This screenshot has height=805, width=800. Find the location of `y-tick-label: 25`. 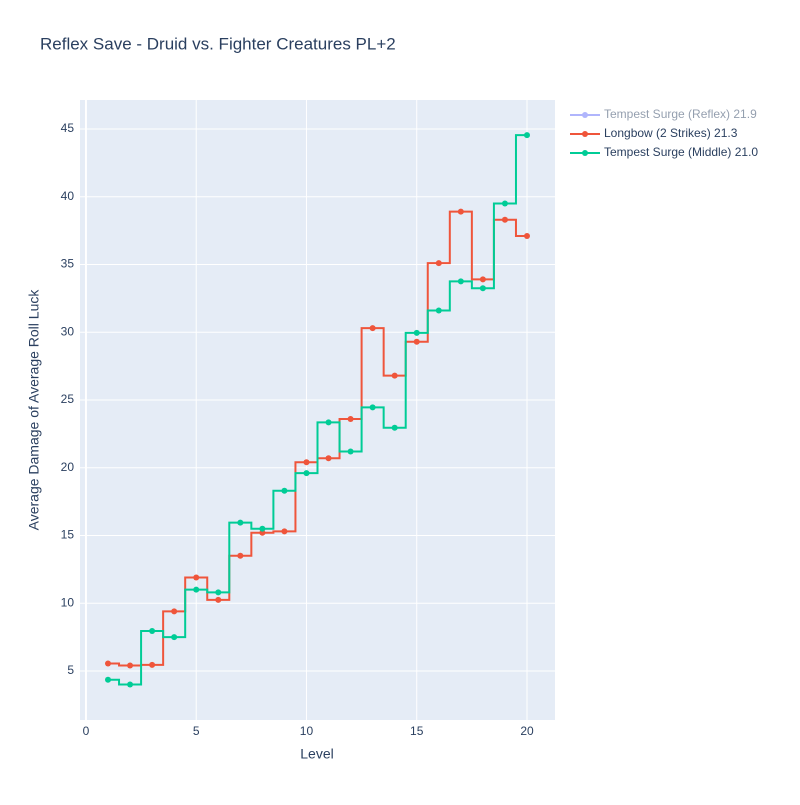

y-tick-label: 25 is located at coordinates (68, 399).